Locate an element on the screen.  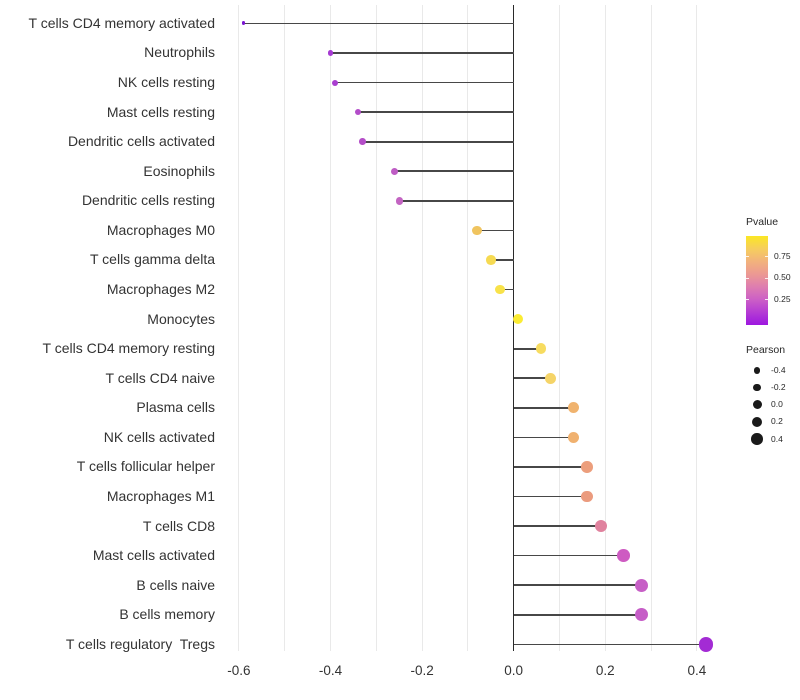
pearson-size-label: 0.2 is located at coordinates (777, 421).